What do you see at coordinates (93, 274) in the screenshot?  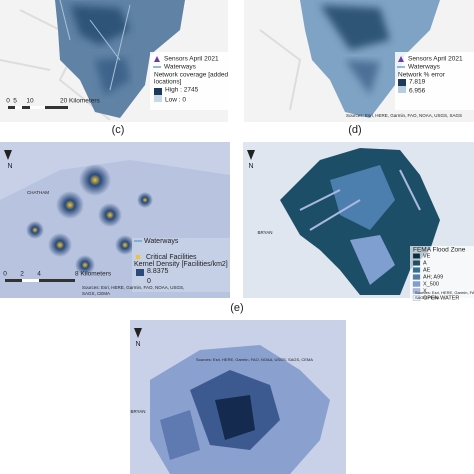 I see `scale-label: 8 Kilometers` at bounding box center [93, 274].